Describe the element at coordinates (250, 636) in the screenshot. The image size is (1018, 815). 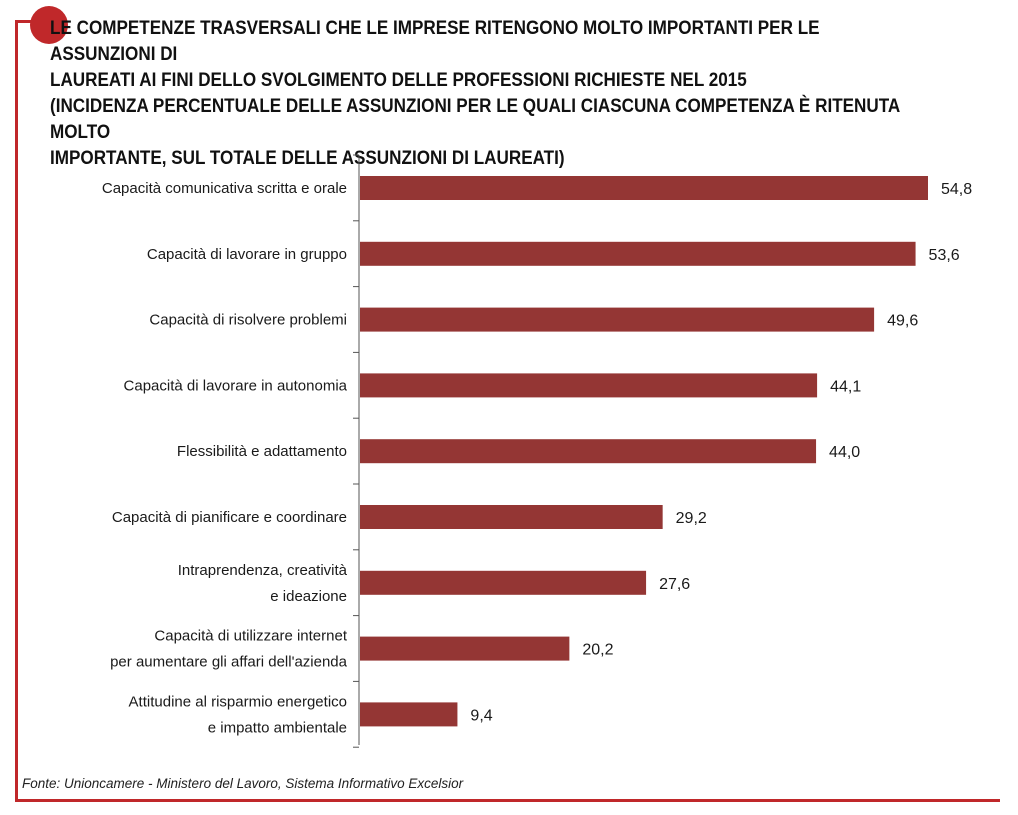
I see `category-label: Capacità di utilizzare internet` at that location.